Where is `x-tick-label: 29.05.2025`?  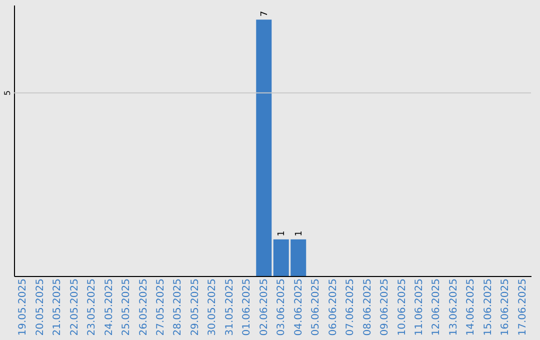
x-tick-label: 29.05.2025 is located at coordinates (195, 307).